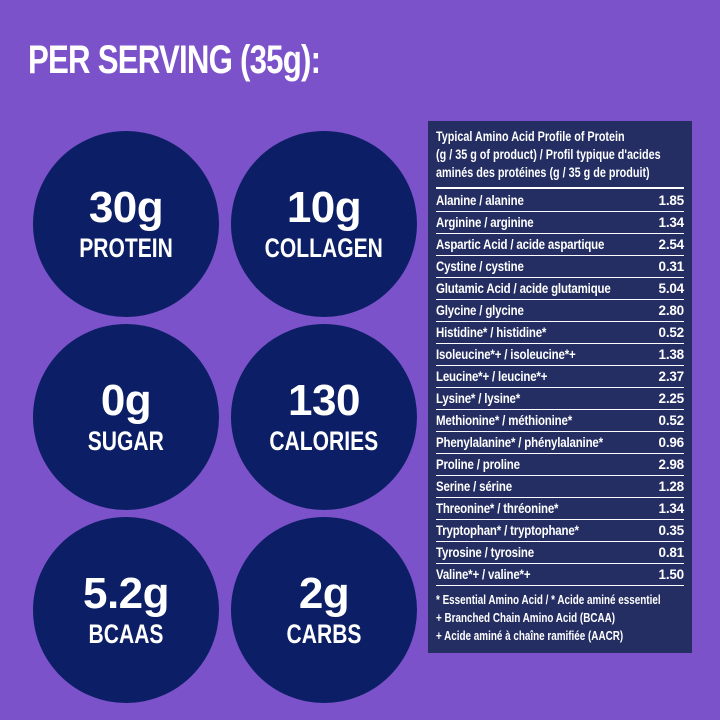 The height and width of the screenshot is (720, 720). What do you see at coordinates (324, 247) in the screenshot?
I see `stat-label-collagen: COLLAGEN` at bounding box center [324, 247].